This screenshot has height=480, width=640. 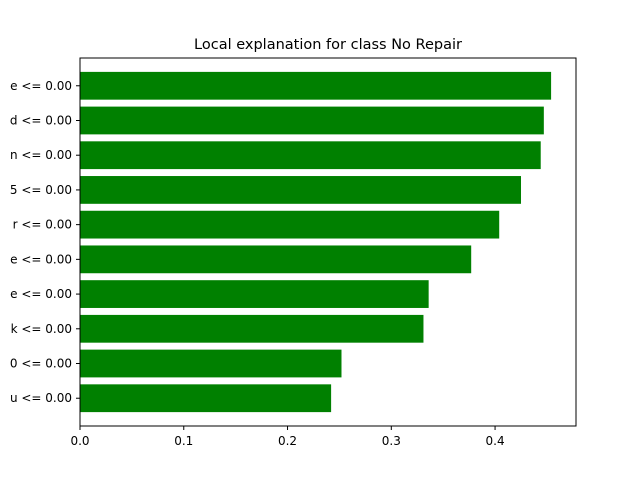 I want to click on y-tick-label: d <= 0.00, so click(x=41, y=120).